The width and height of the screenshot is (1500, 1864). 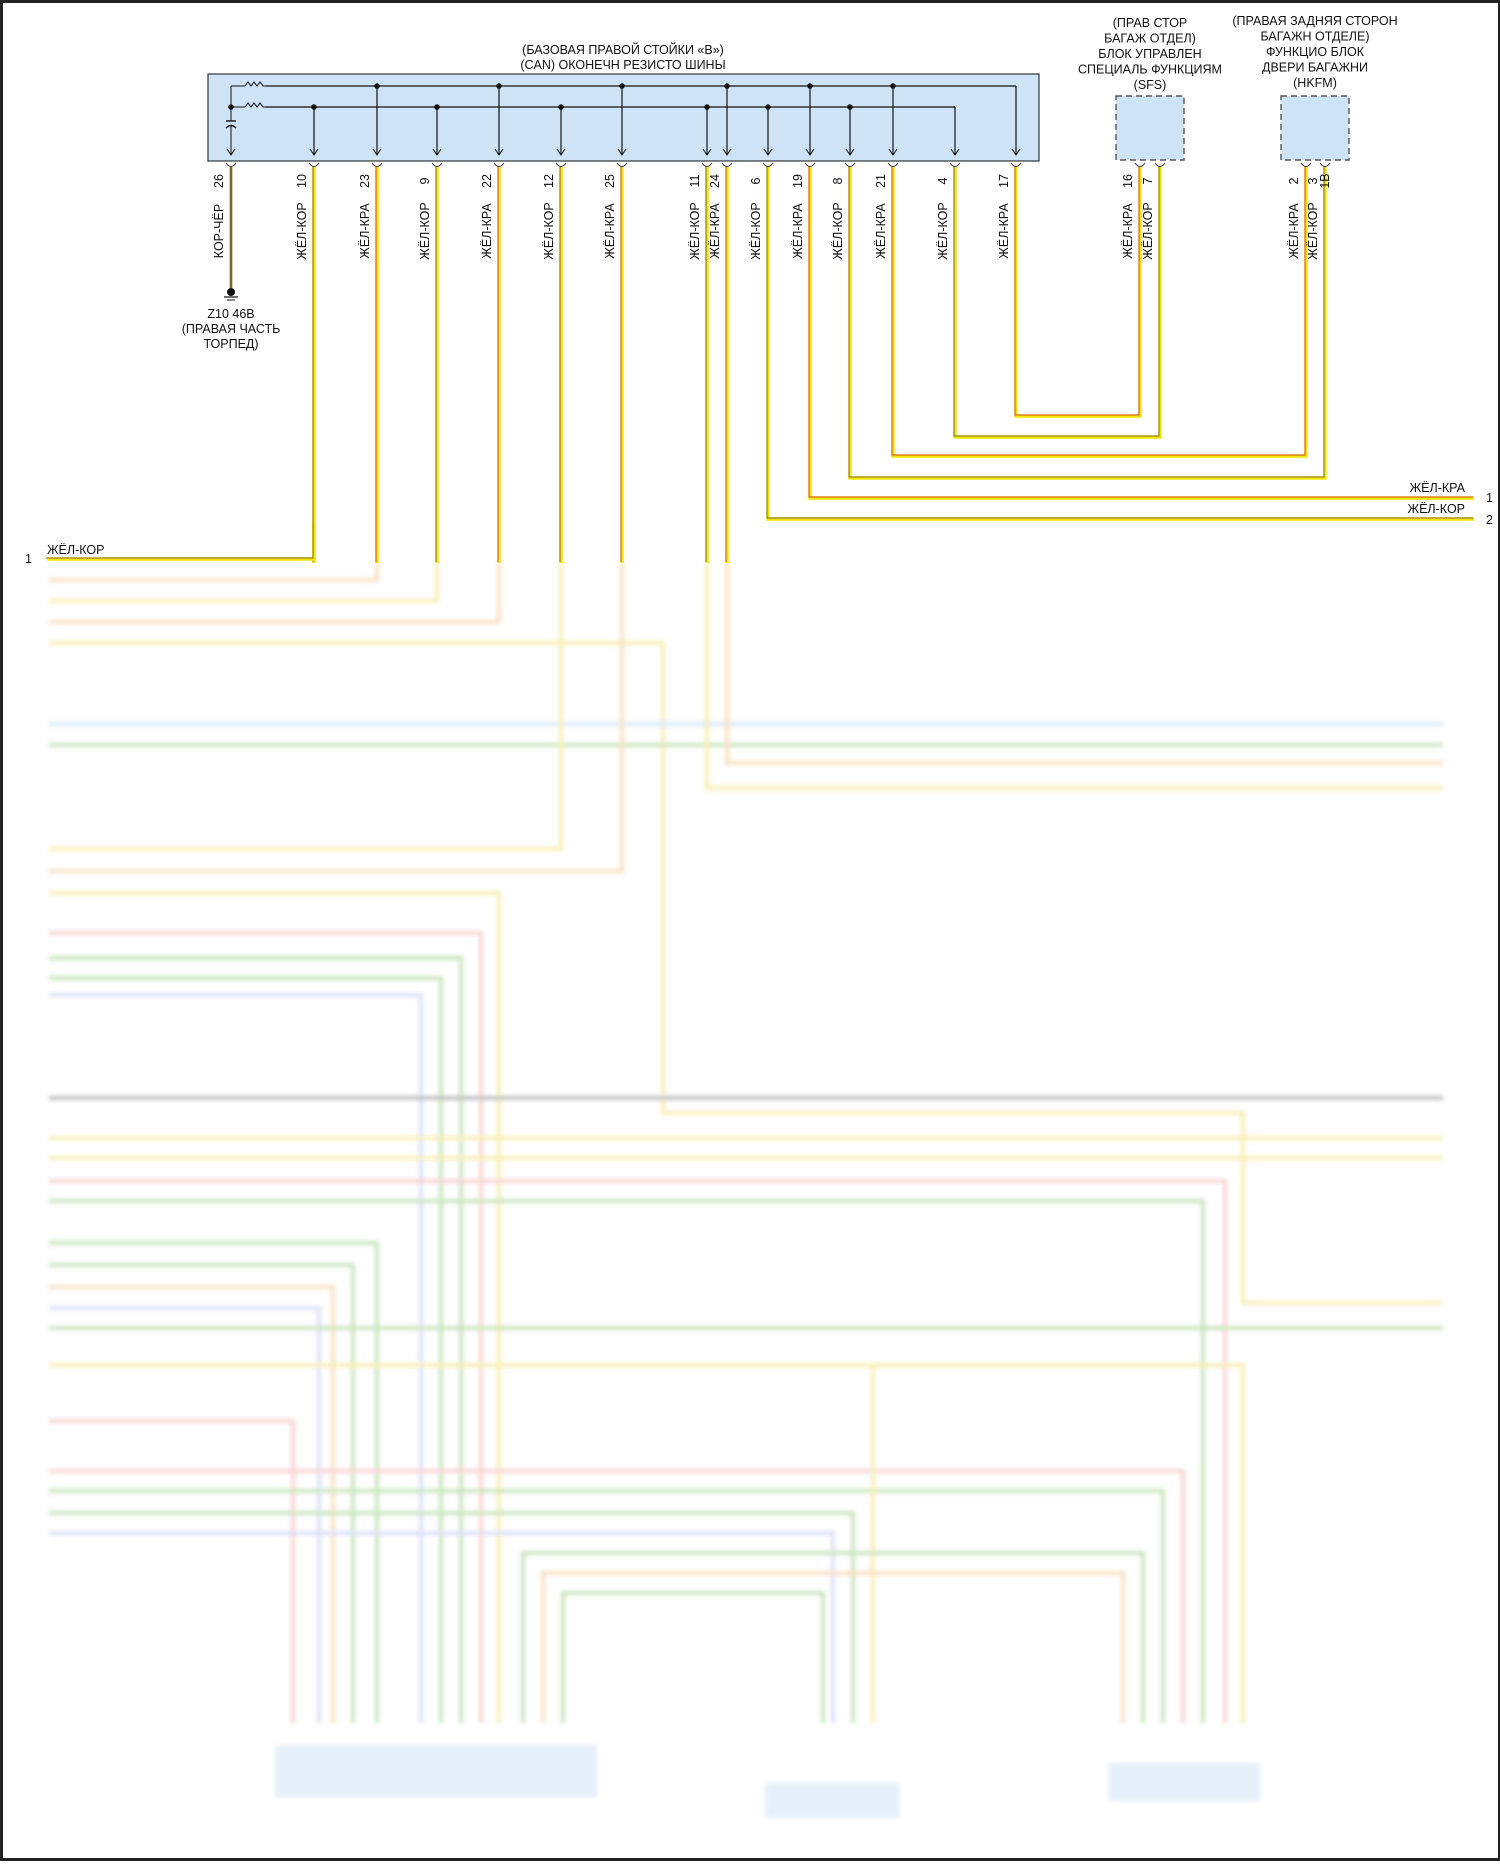 What do you see at coordinates (623, 49) in the screenshot?
I see `main-unit-title-1: (БАЗОВАЯ ПРАВОЙ СТОЙКИ «B»)` at bounding box center [623, 49].